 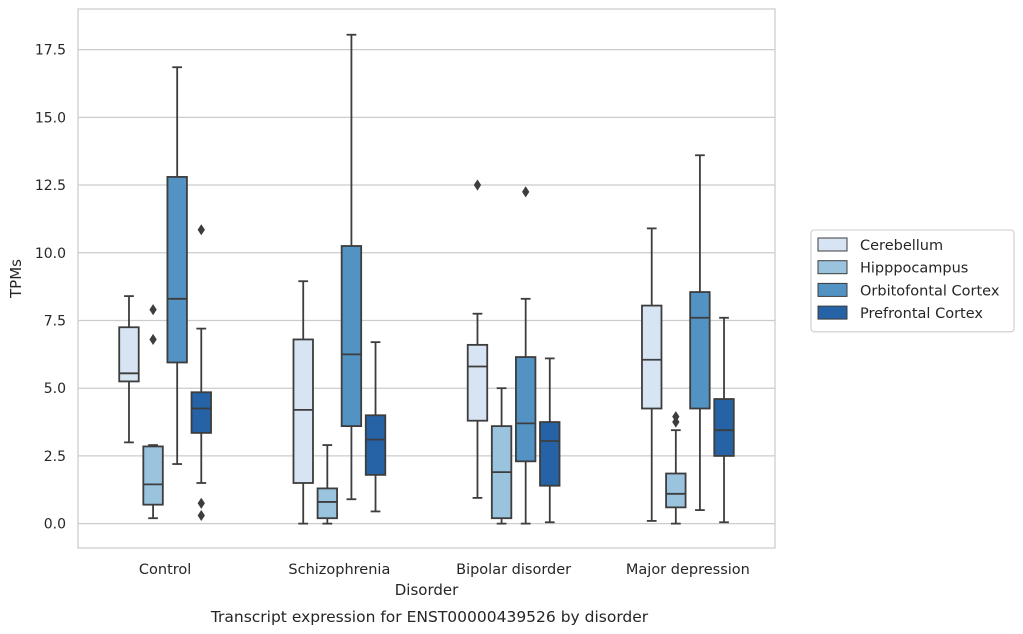 I want to click on y-tick-label: 12.5, so click(x=50, y=186).